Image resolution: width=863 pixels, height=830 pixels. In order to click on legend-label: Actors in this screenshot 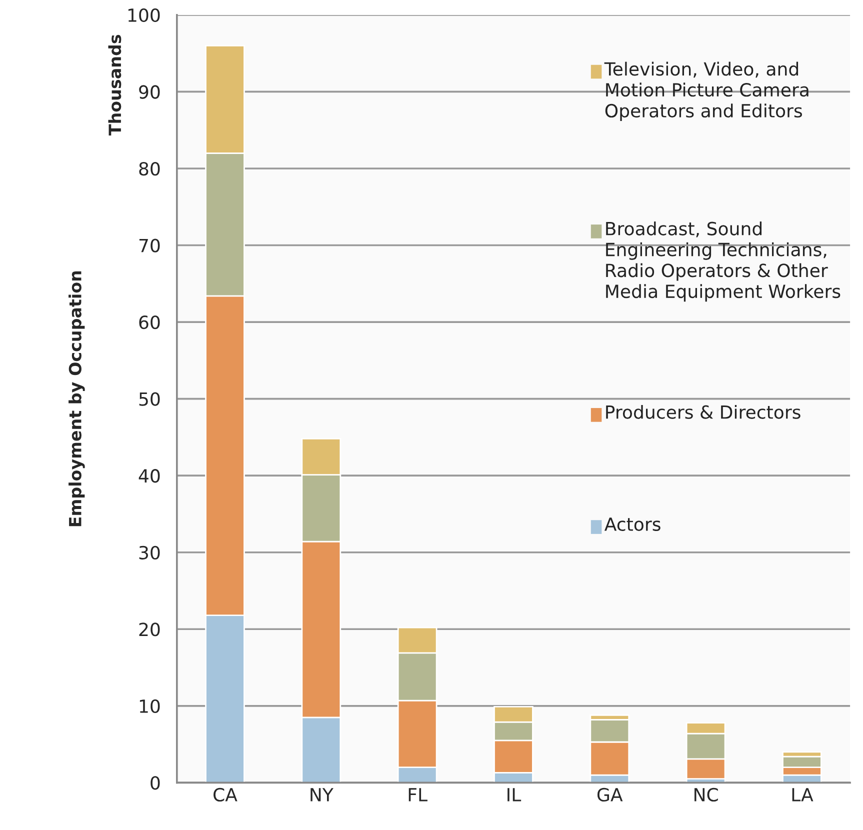, I will do `click(632, 525)`.